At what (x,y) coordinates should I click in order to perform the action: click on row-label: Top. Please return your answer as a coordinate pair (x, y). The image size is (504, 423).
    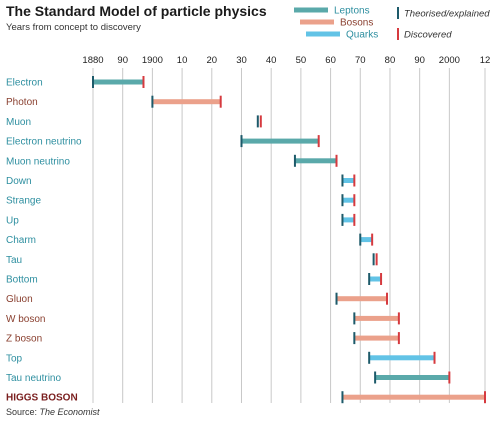
    Looking at the image, I should click on (14, 358).